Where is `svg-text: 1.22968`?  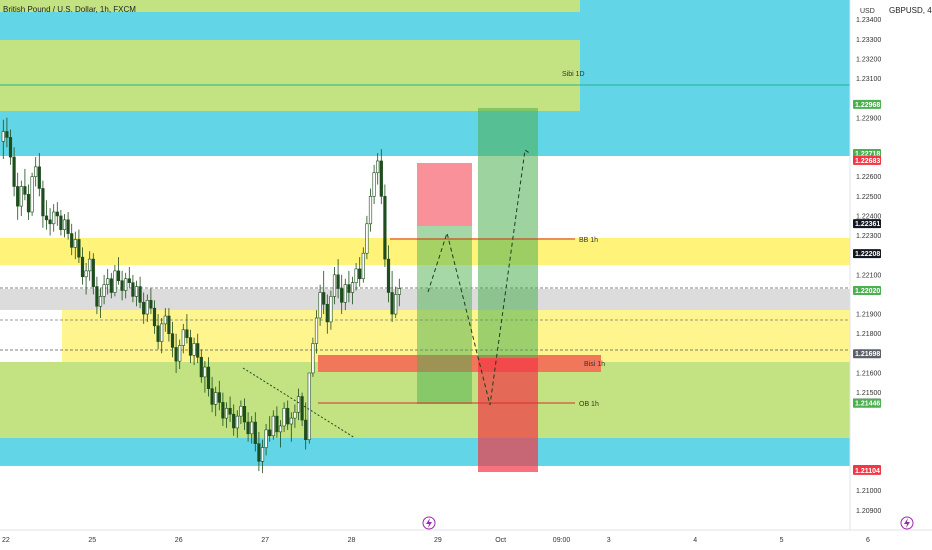
svg-text: 1.22968 is located at coordinates (867, 105).